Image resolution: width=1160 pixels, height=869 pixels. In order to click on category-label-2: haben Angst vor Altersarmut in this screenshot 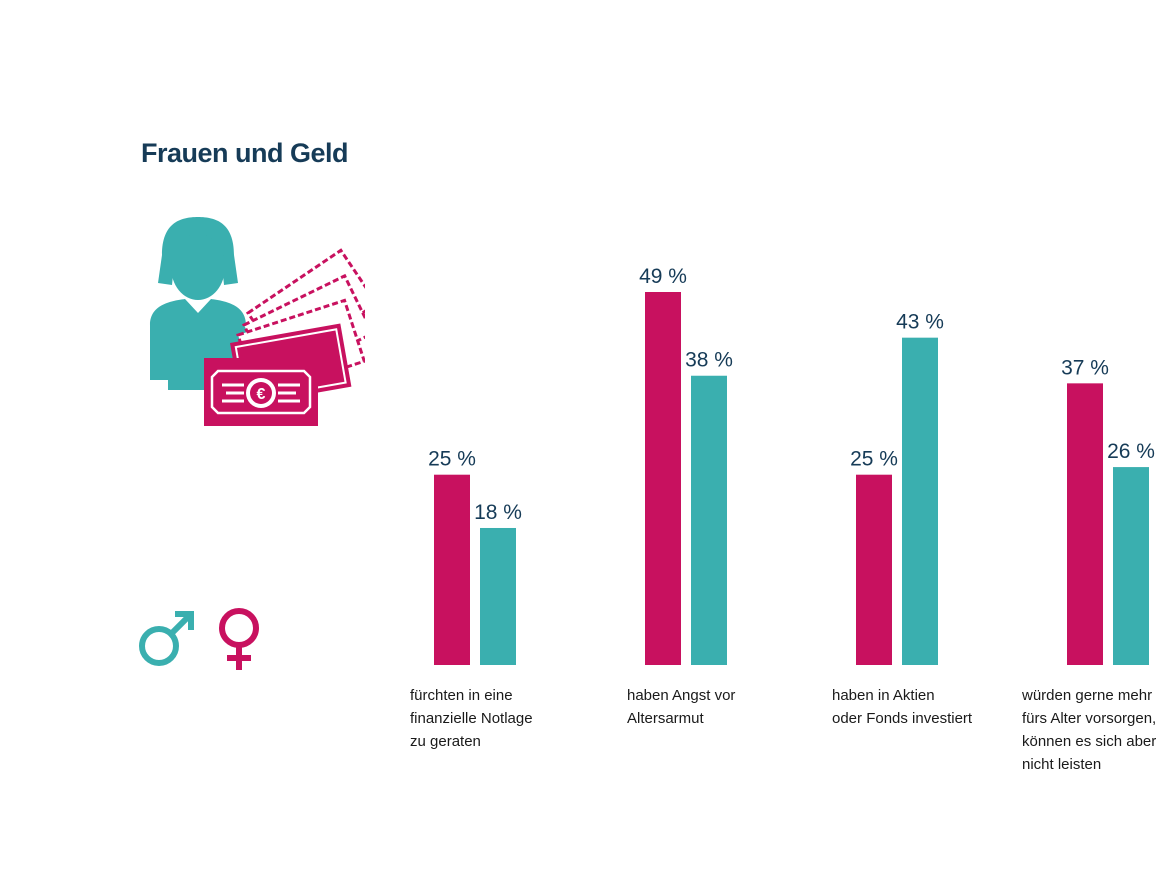, I will do `click(681, 707)`.